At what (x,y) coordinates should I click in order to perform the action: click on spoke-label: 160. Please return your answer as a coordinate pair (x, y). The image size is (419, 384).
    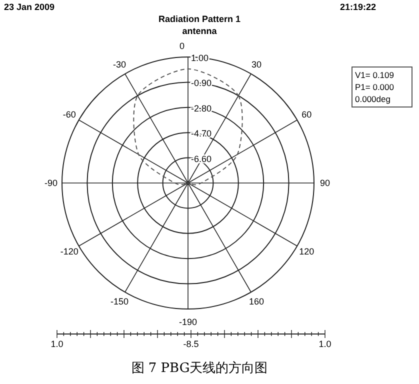
    Looking at the image, I should click on (256, 301).